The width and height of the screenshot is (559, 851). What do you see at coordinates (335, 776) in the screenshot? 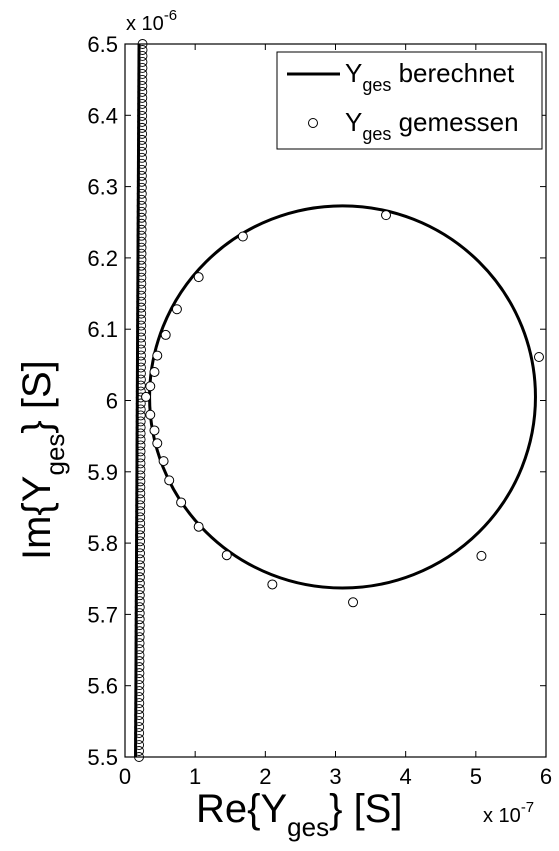
I see `x-tick-label: 3` at bounding box center [335, 776].